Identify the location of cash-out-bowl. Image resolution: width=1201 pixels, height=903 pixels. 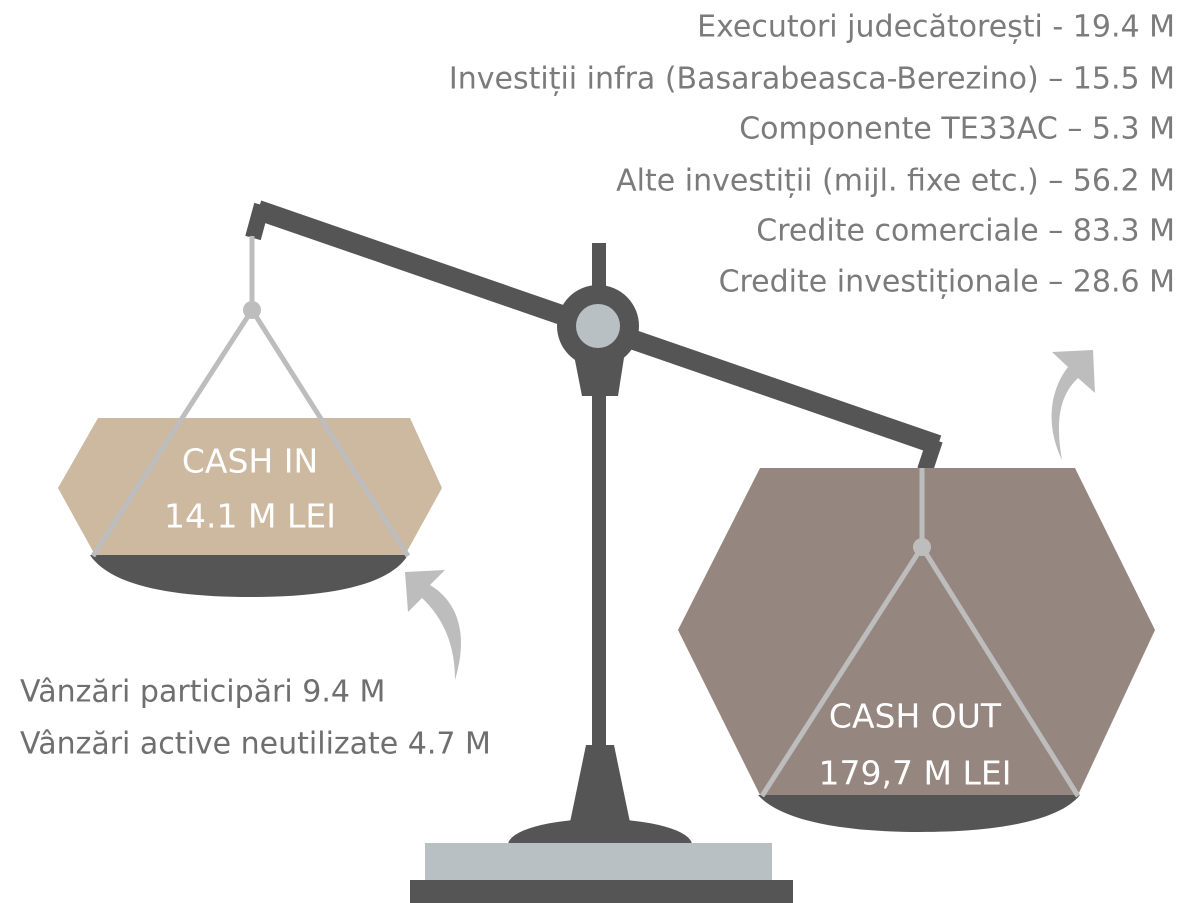
(919, 813).